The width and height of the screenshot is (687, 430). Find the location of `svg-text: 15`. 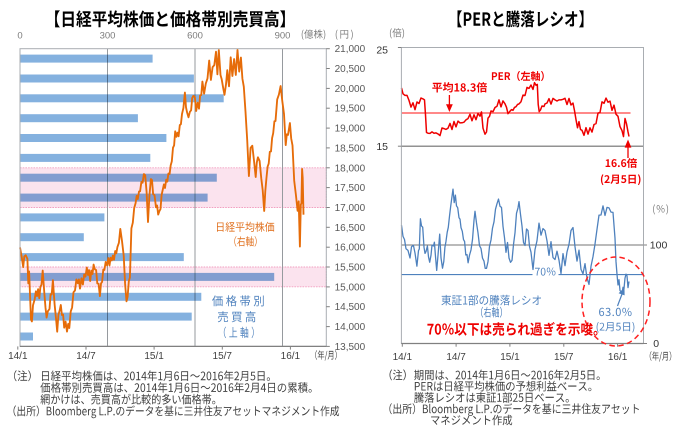

svg-text: 15 is located at coordinates (382, 147).